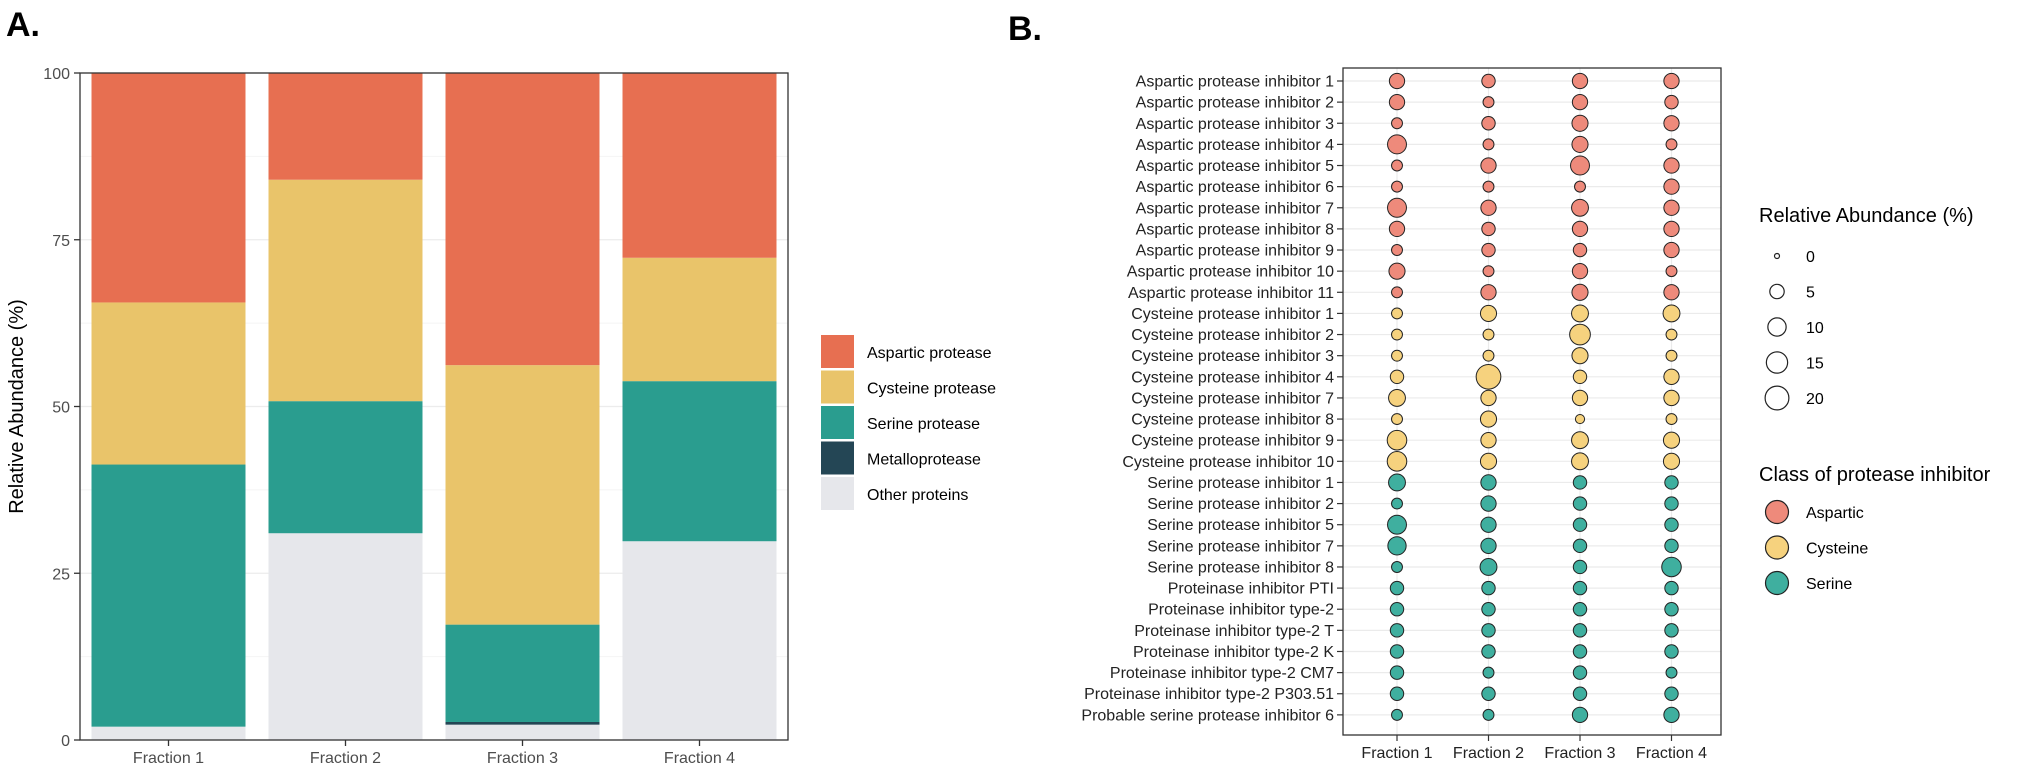 This screenshot has height=770, width=2029. Describe the element at coordinates (1233, 652) in the screenshot. I see `row-label: Proteinase inhibitor type-2 K` at that location.